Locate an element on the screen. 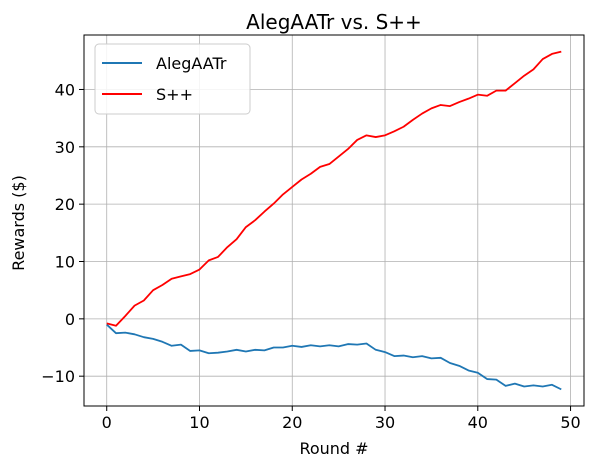 The width and height of the screenshot is (591, 469). x-tick-label: 0 is located at coordinates (107, 422).